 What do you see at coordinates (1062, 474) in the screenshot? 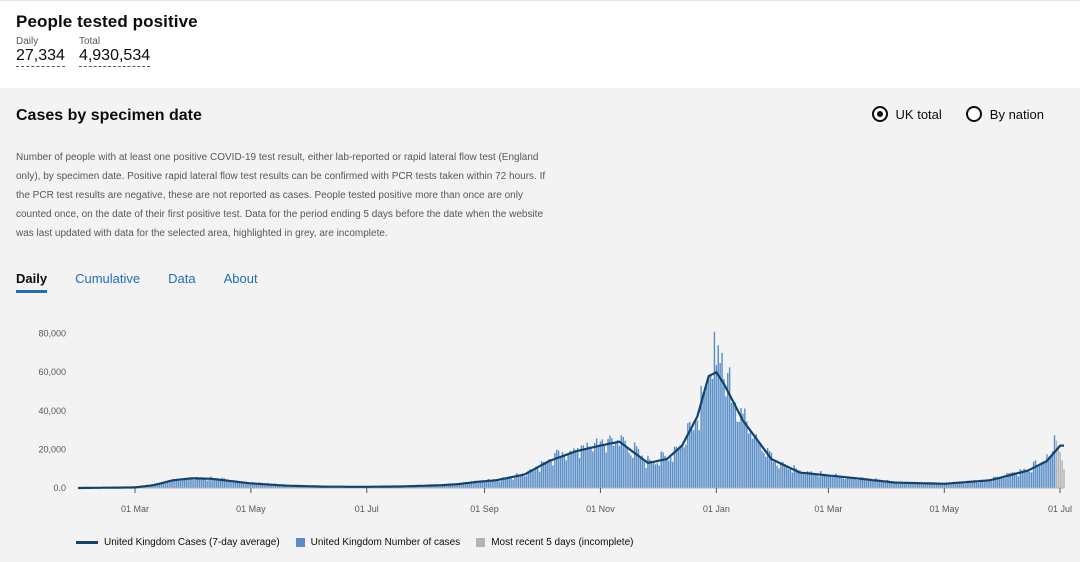
I see `incomplete-bar` at bounding box center [1062, 474].